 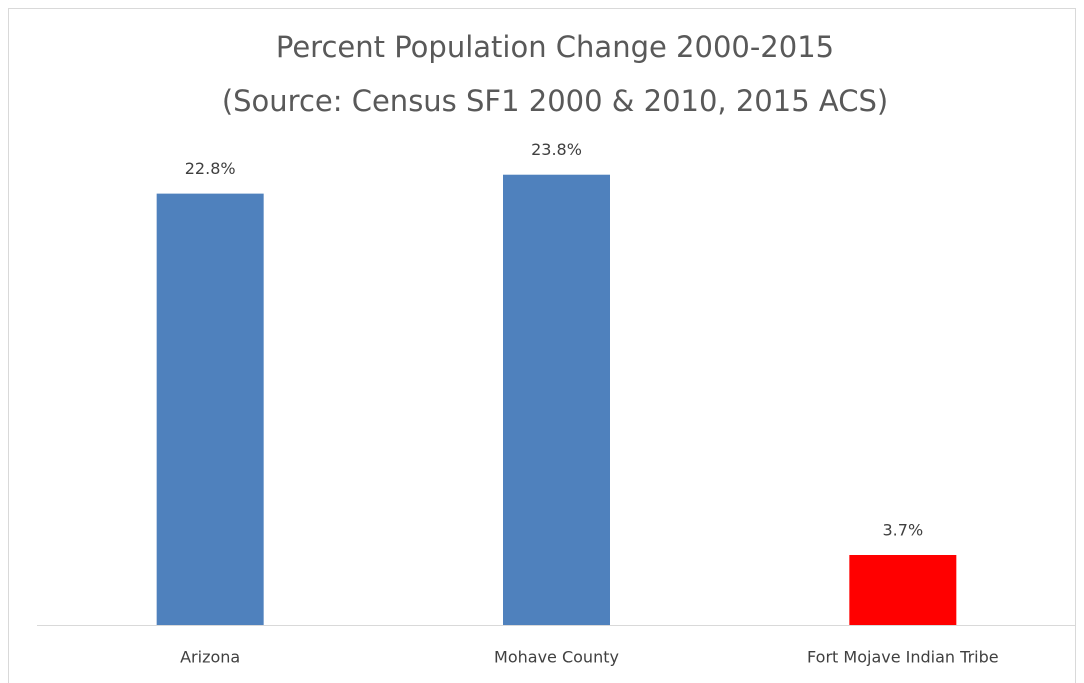 I want to click on chart-title: Percent Population Change 2000-2015, so click(x=555, y=47).